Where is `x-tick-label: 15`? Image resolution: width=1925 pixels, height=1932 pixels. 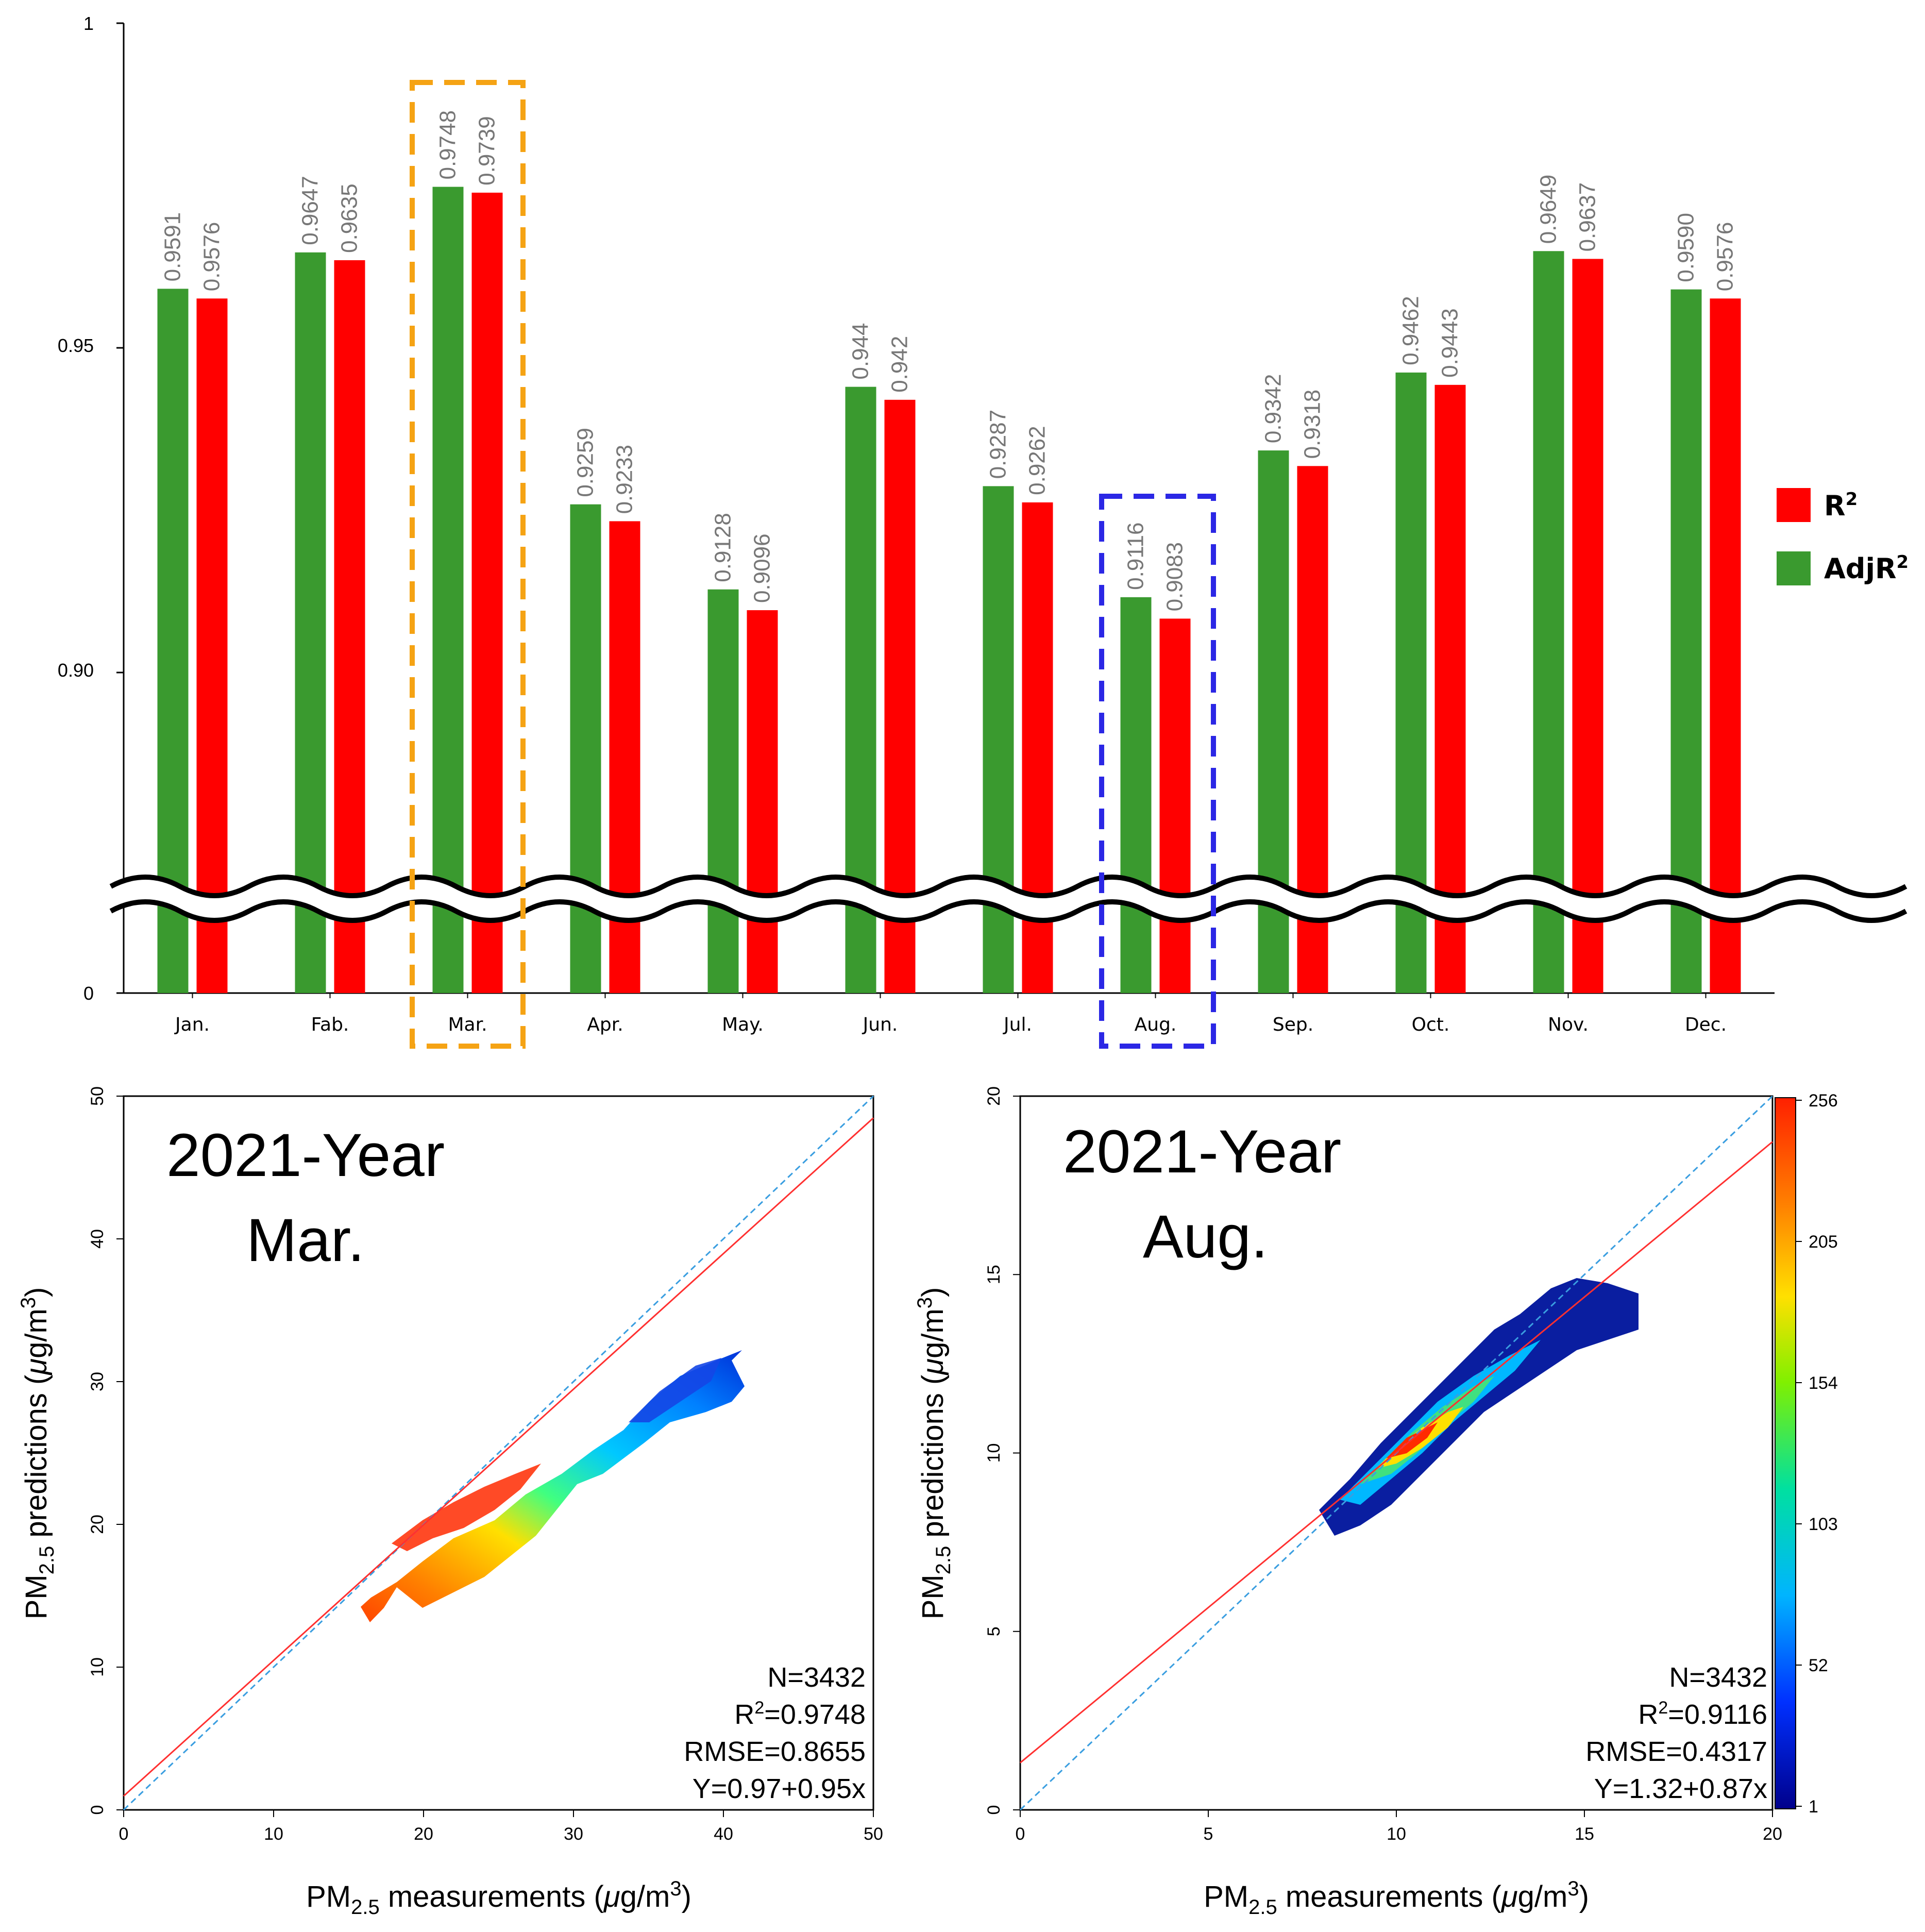 x-tick-label: 15 is located at coordinates (1584, 1834).